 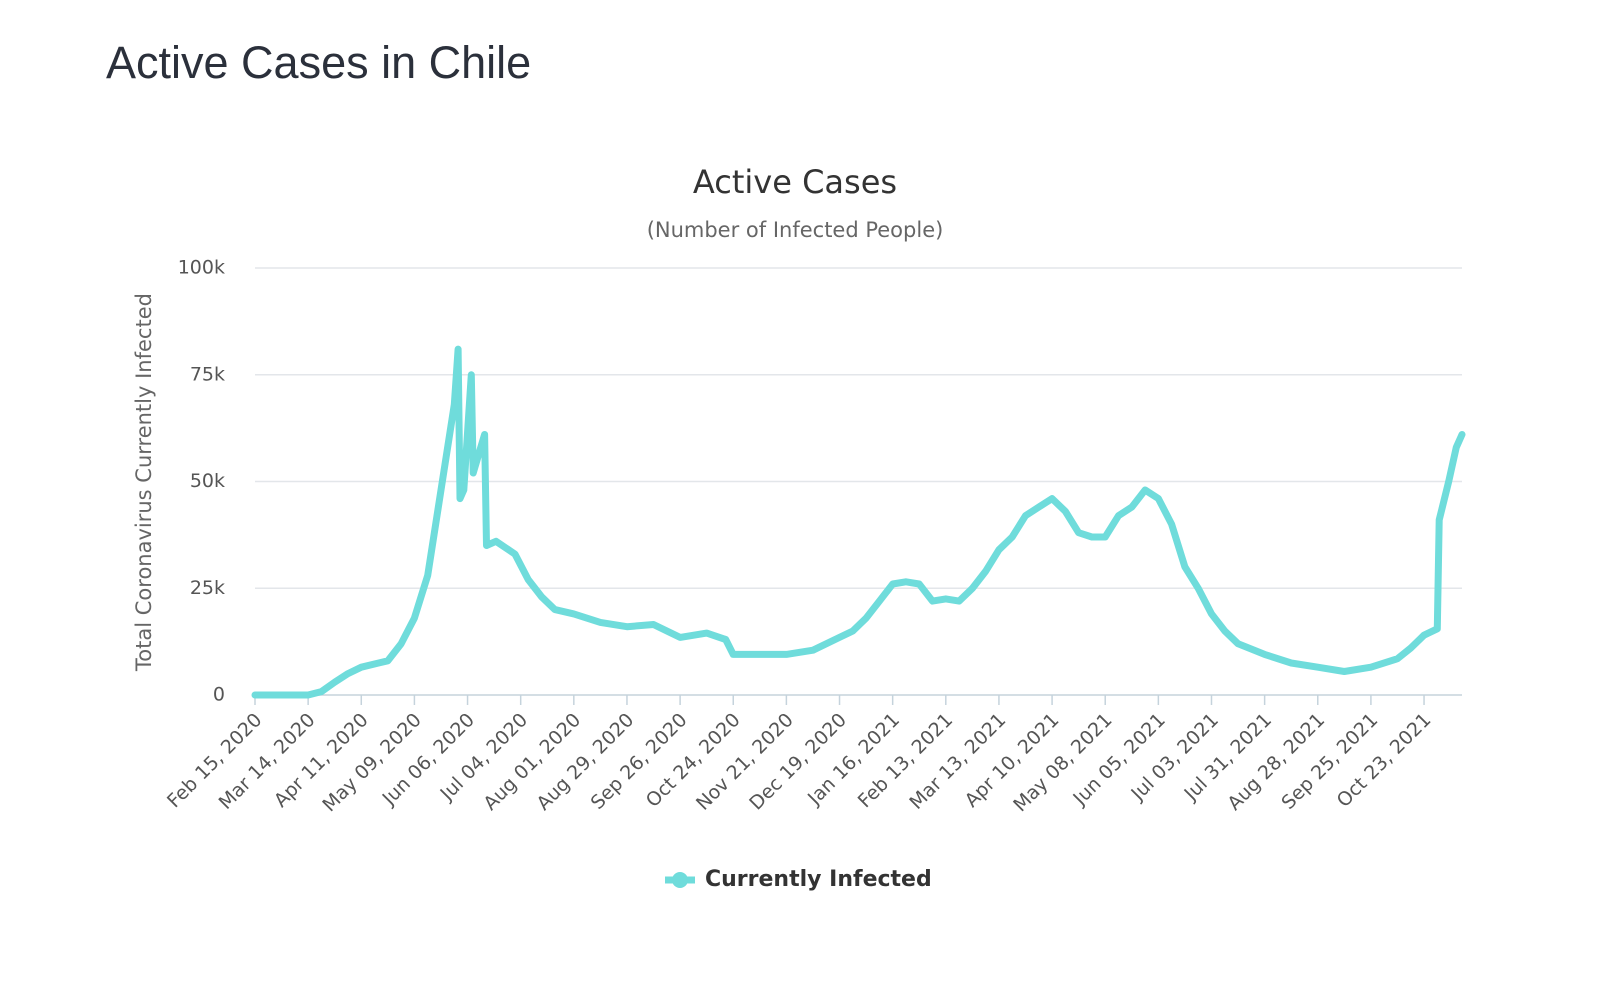 What do you see at coordinates (207, 481) in the screenshot?
I see `y-tick-label: 50k` at bounding box center [207, 481].